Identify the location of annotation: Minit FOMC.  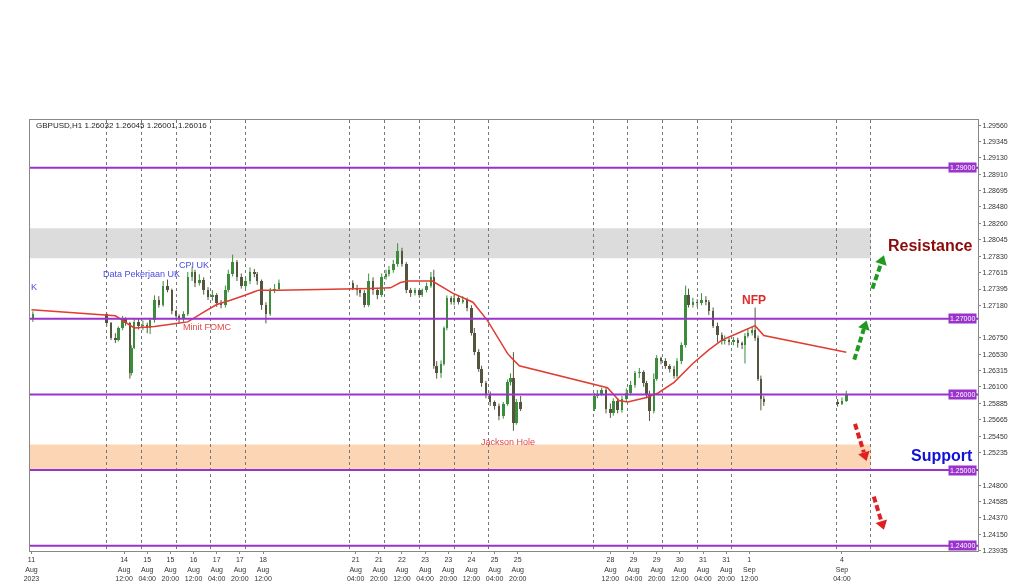
(207, 327).